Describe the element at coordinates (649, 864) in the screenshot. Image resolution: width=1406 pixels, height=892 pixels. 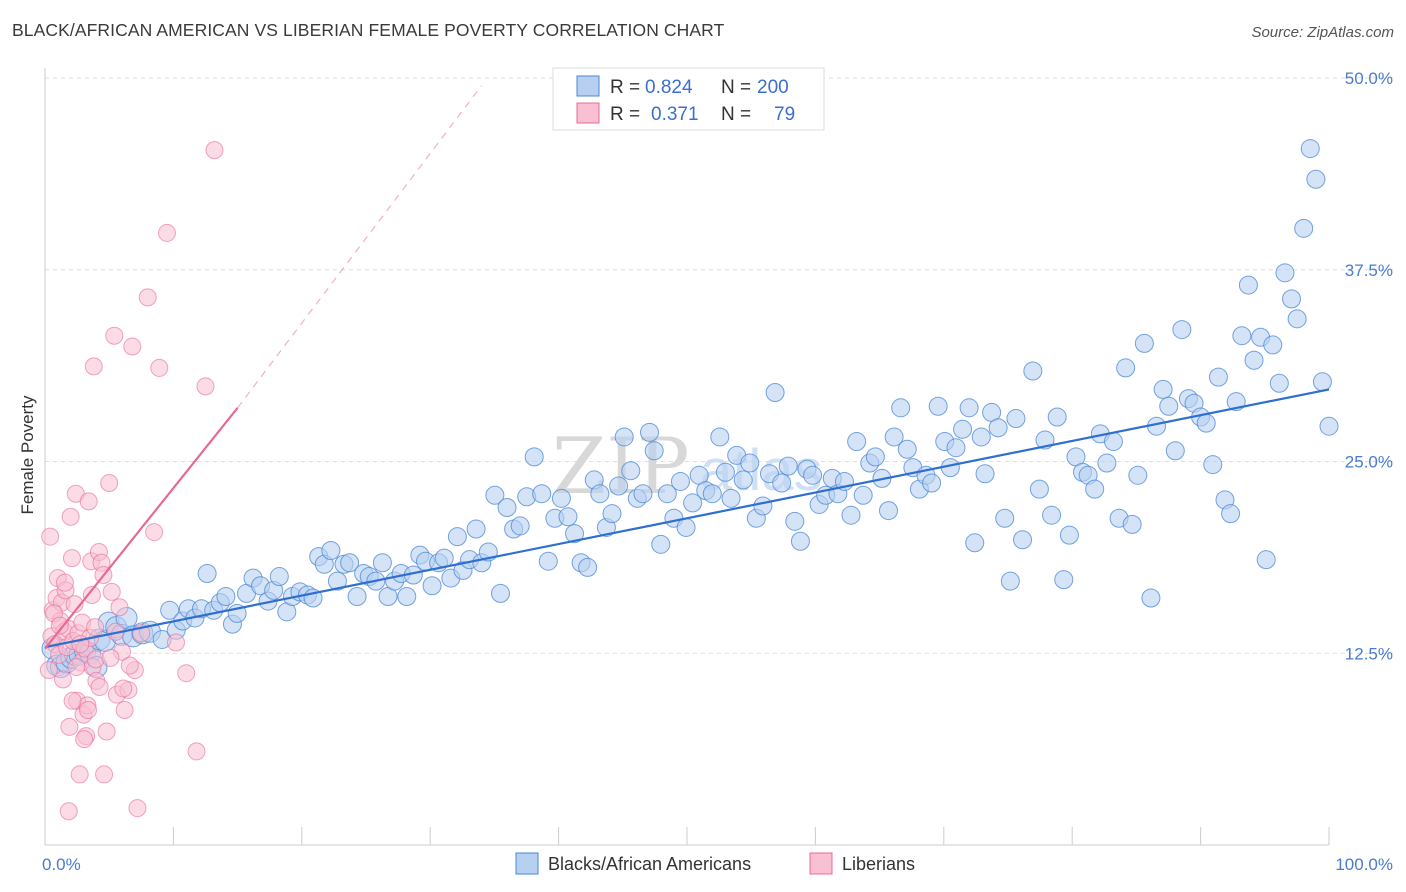
I see `bottom-legend-blue-label: Blacks/African Americans` at that location.